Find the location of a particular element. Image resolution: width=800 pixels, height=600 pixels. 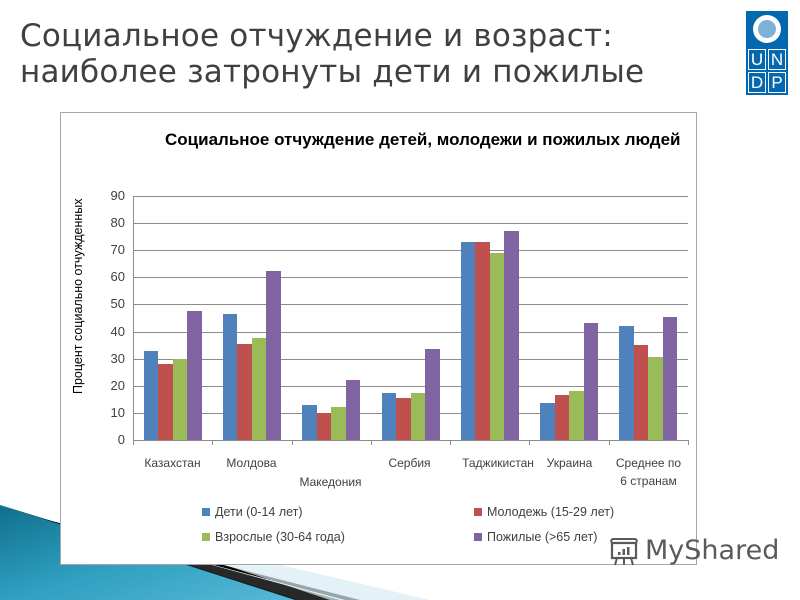

legend-label: Молодежь (15-29 лет) is located at coordinates (551, 512).